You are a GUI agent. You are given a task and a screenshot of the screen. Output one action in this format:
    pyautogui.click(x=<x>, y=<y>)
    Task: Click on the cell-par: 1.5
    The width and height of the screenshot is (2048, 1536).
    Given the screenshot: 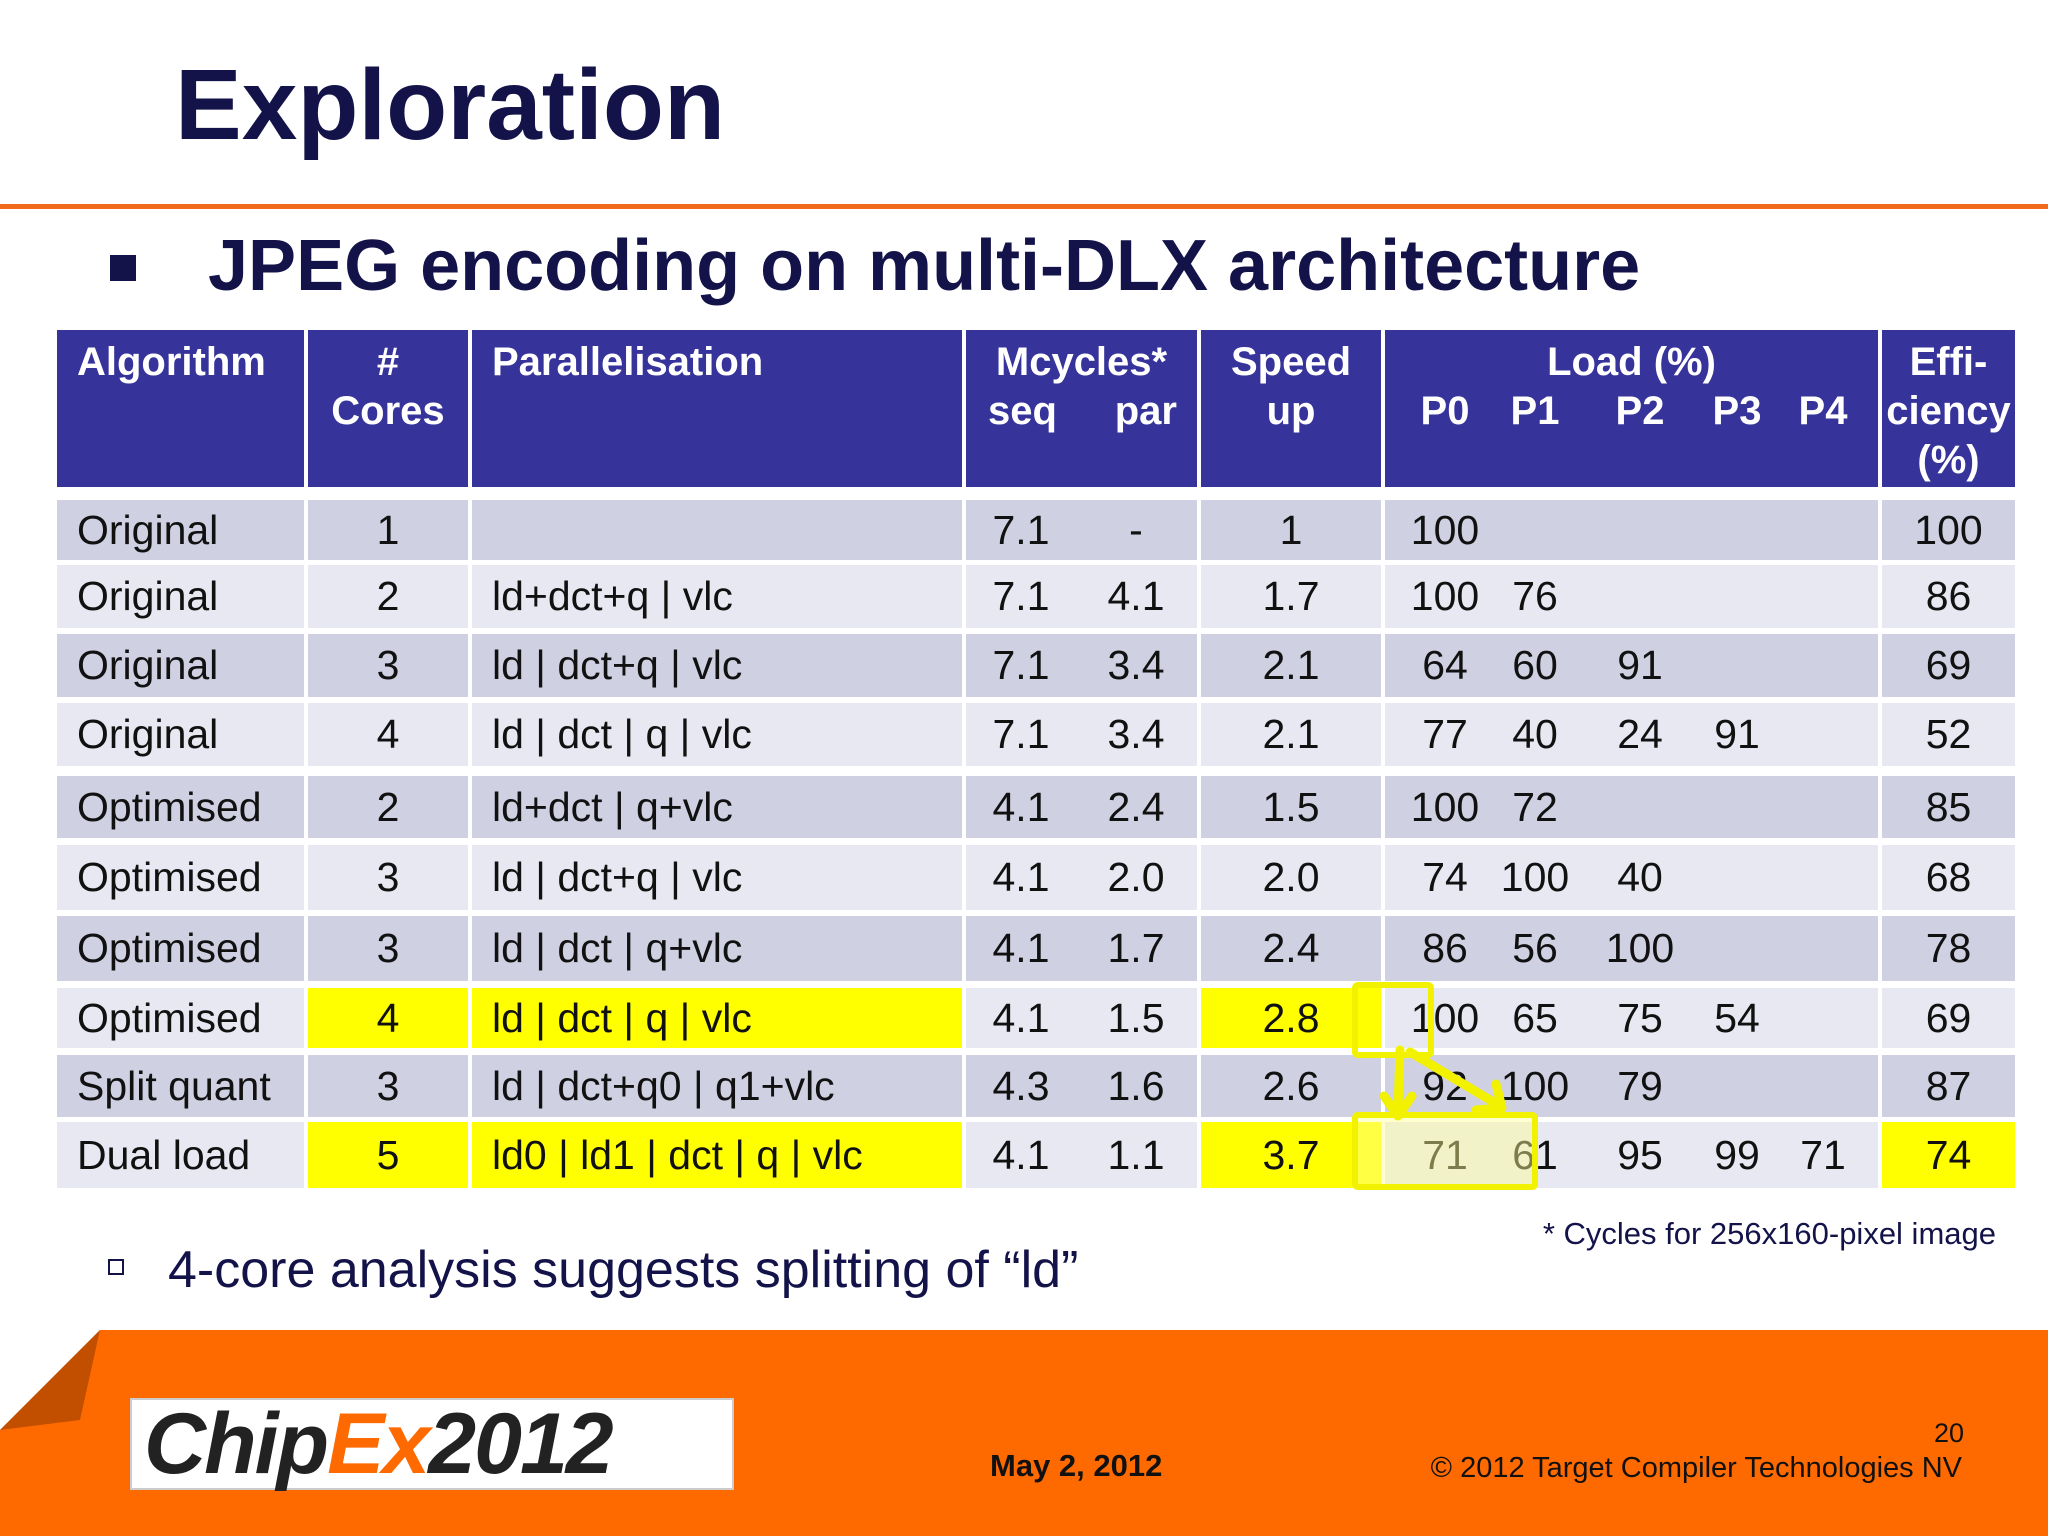 What is the action you would take?
    pyautogui.click(x=1136, y=1017)
    